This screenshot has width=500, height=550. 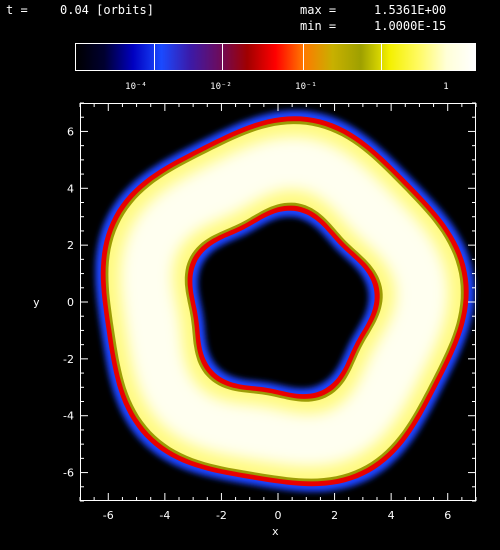 I want to click on y-tick-label: -4, so click(x=68, y=416).